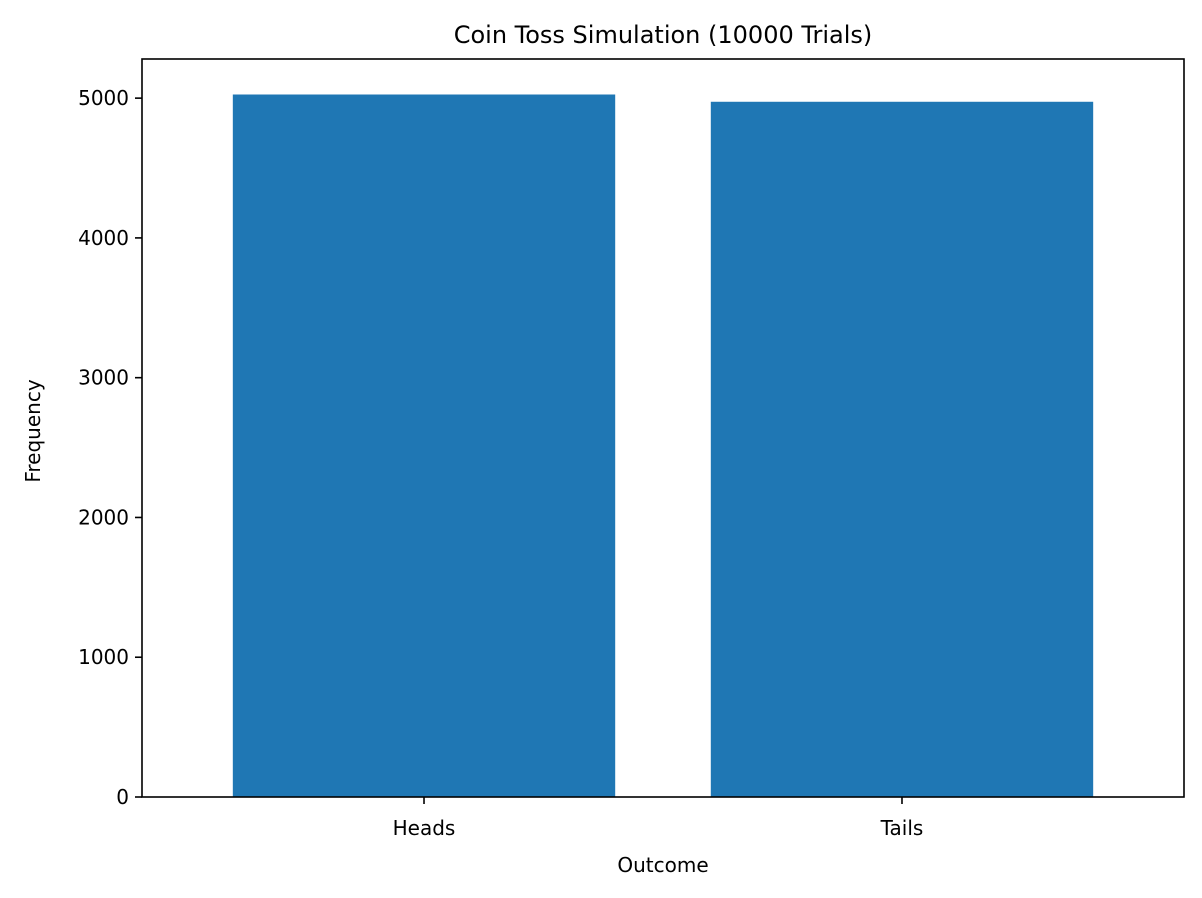 The width and height of the screenshot is (1202, 898). I want to click on y-tick-label: 3000, so click(103, 378).